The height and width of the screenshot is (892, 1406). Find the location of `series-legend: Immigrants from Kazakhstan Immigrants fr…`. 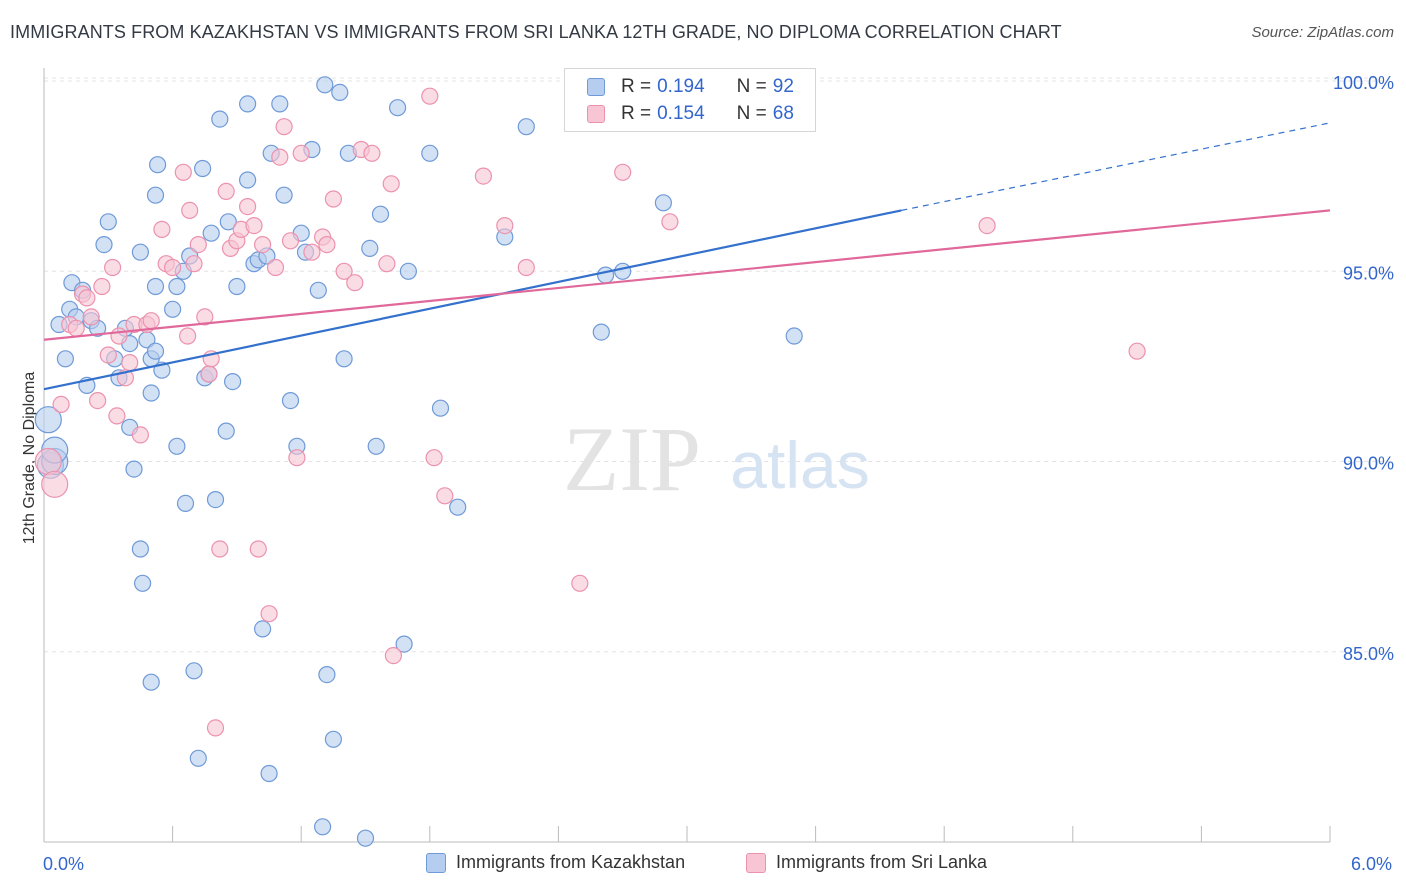

series-legend: Immigrants from Kazakhstan Immigrants fr… is located at coordinates (703, 864).